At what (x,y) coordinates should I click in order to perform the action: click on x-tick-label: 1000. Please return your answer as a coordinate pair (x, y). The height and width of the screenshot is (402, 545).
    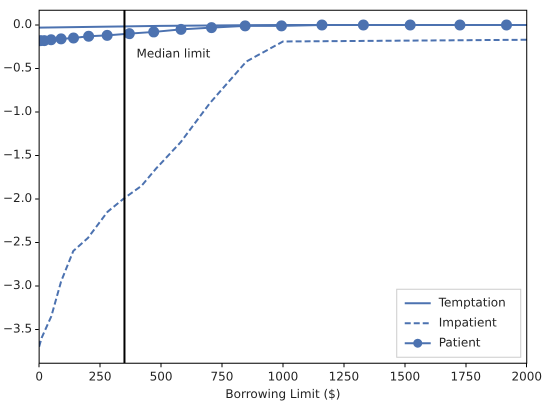
    Looking at the image, I should click on (283, 377).